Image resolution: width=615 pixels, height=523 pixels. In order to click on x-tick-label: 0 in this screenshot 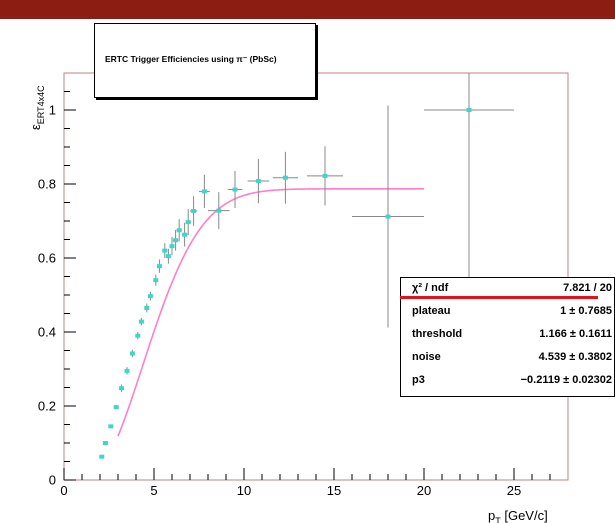, I will do `click(63, 490)`.